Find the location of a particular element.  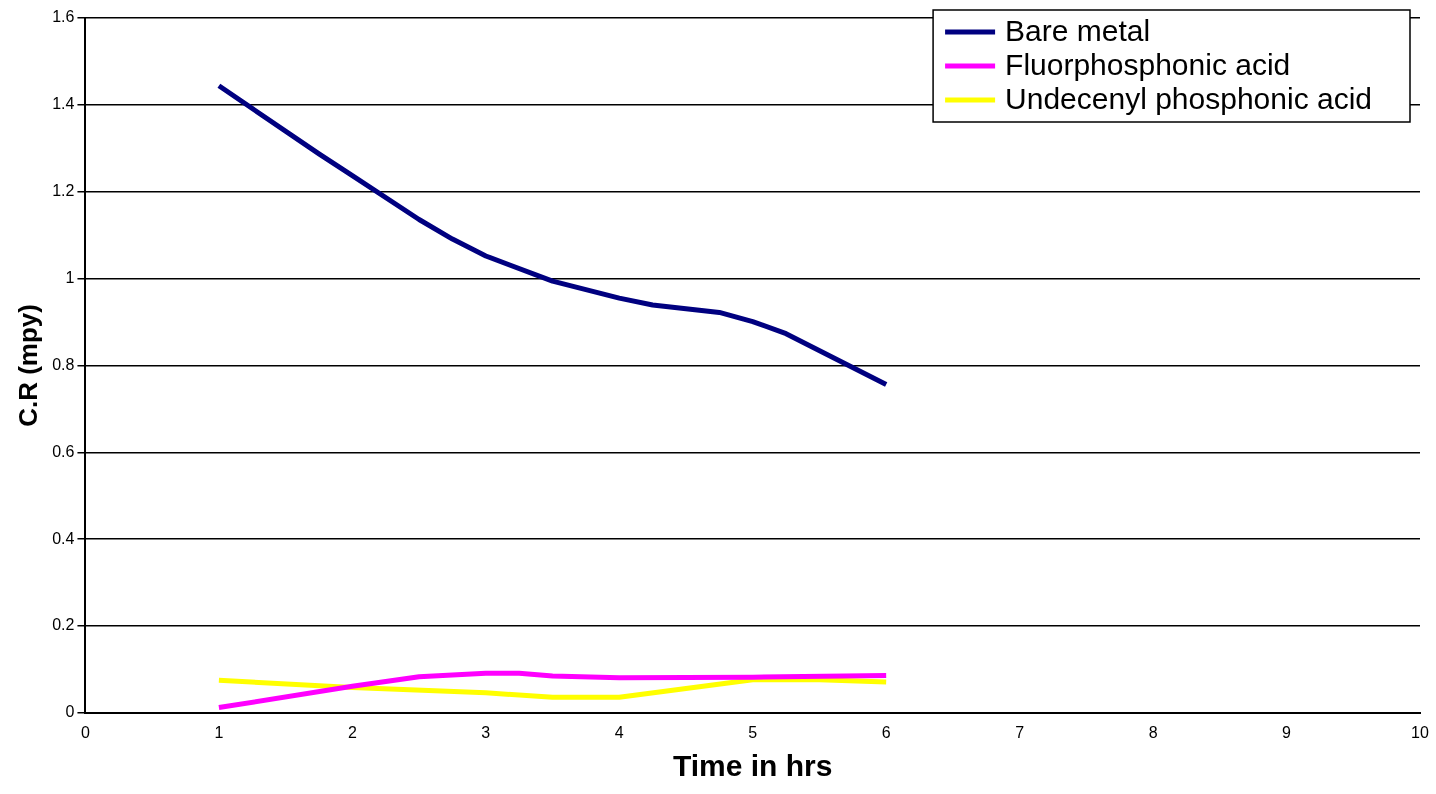

x-tick-label: 1 is located at coordinates (219, 732).